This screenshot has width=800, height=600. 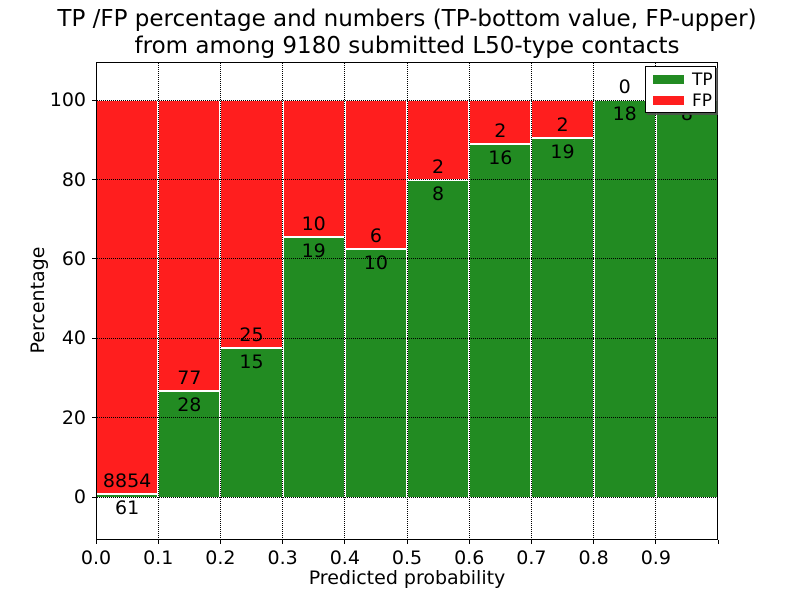 What do you see at coordinates (655, 558) in the screenshot?
I see `x-tick-label-0.9: 0.9` at bounding box center [655, 558].